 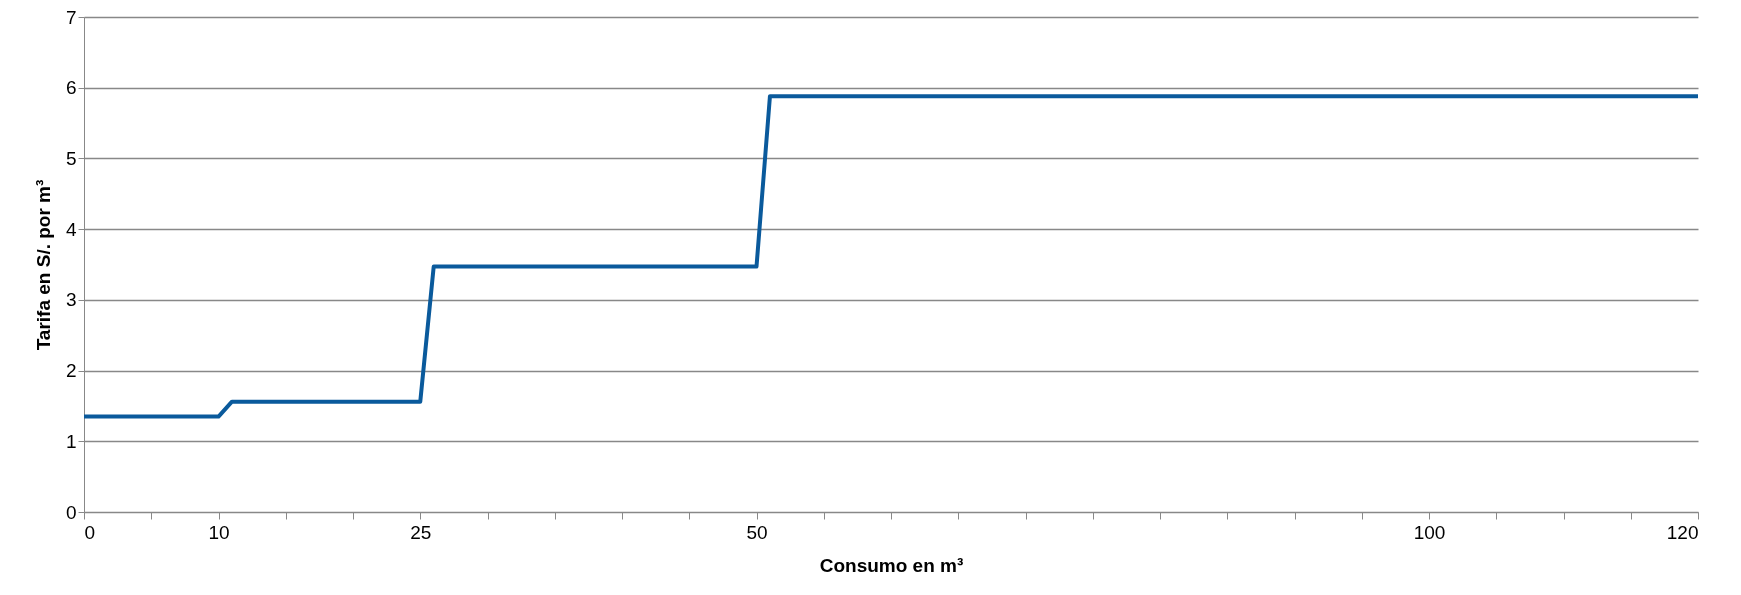 What do you see at coordinates (71, 158) in the screenshot?
I see `y-tick-label: 5` at bounding box center [71, 158].